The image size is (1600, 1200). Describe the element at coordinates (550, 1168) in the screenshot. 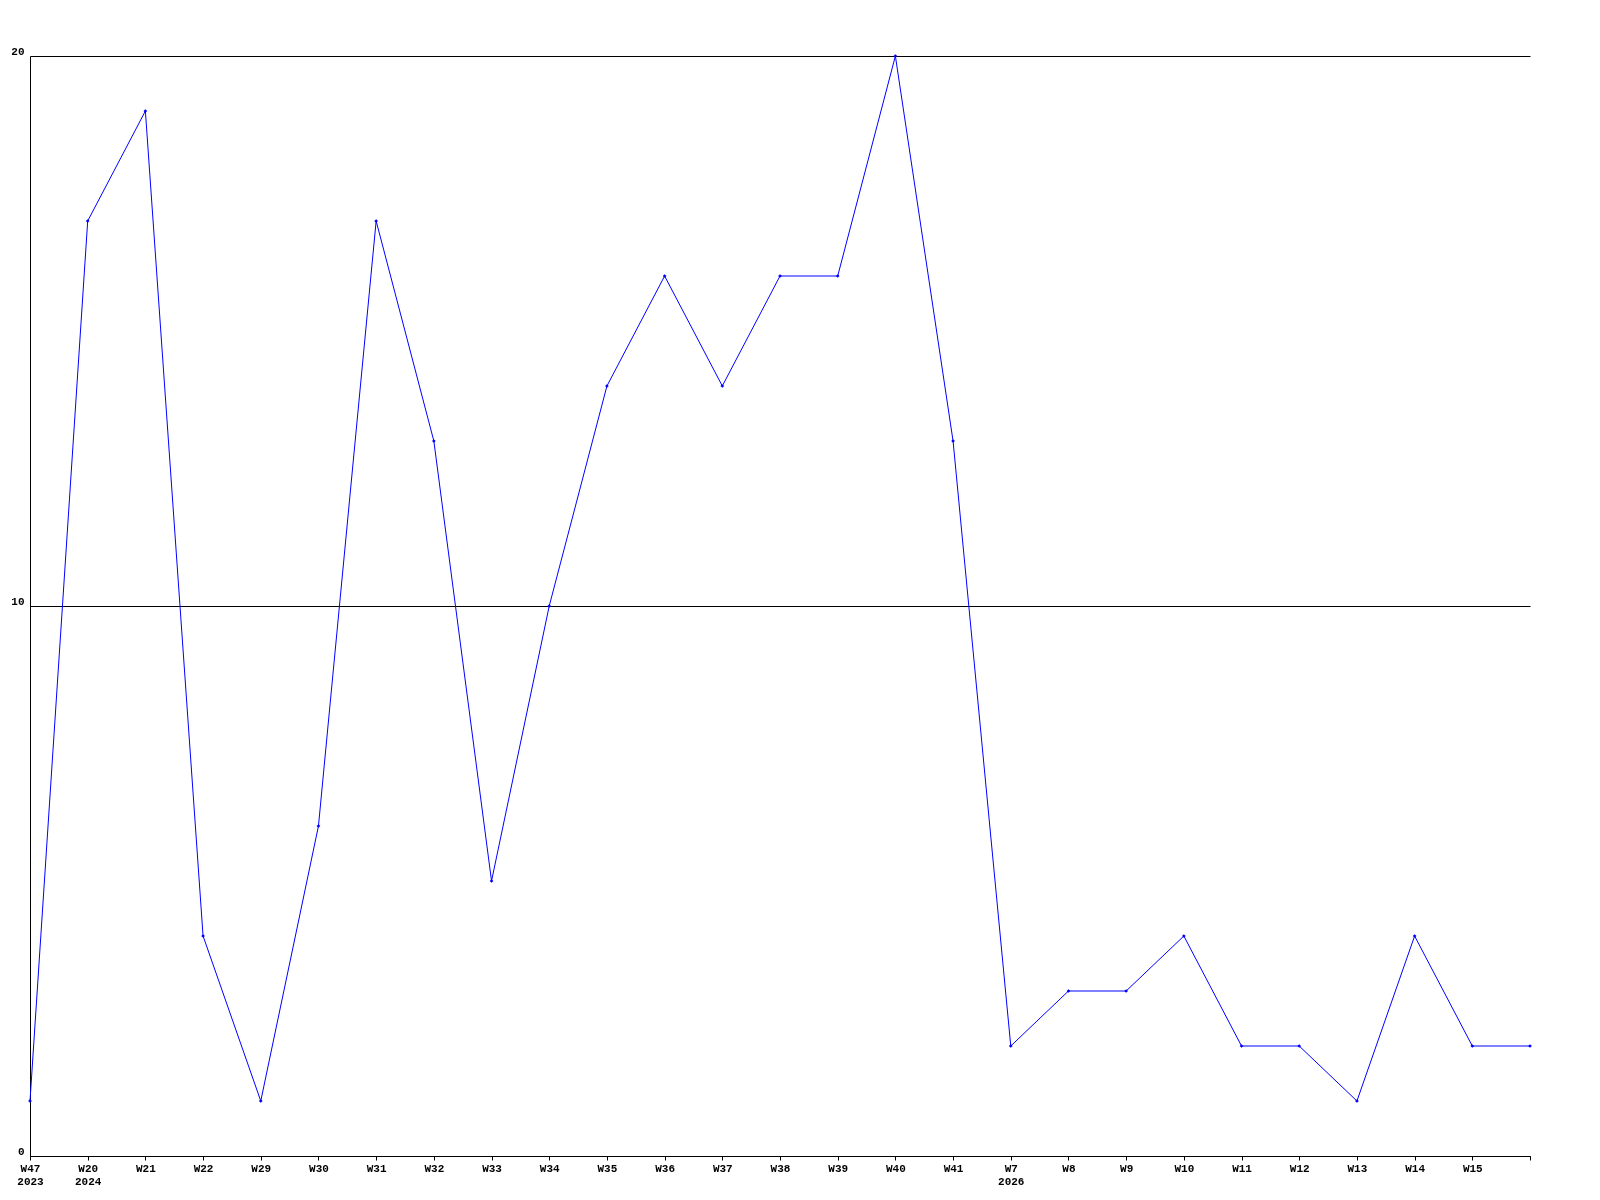

I see `x-tick-label: W34` at that location.